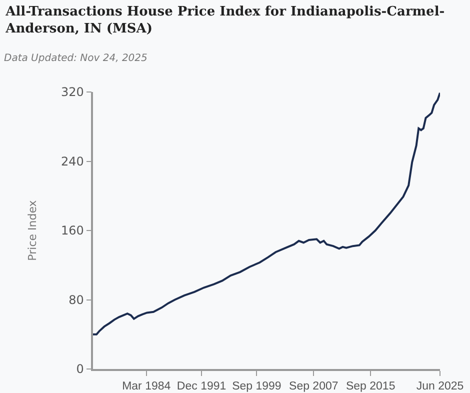 Image resolution: width=470 pixels, height=393 pixels. Describe the element at coordinates (201, 386) in the screenshot. I see `x-tick-label: Dec 1991` at that location.